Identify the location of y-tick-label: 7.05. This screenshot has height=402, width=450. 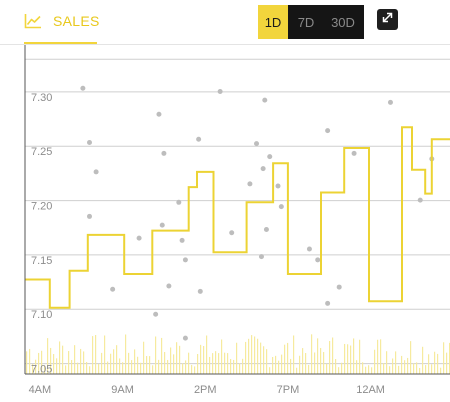
(41, 370).